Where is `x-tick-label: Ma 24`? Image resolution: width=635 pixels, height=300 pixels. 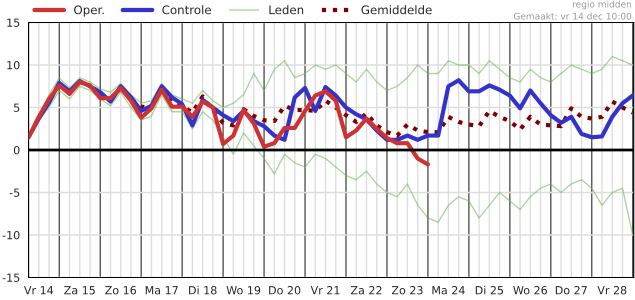
x-tick-label: Ma 24 is located at coordinates (448, 290).